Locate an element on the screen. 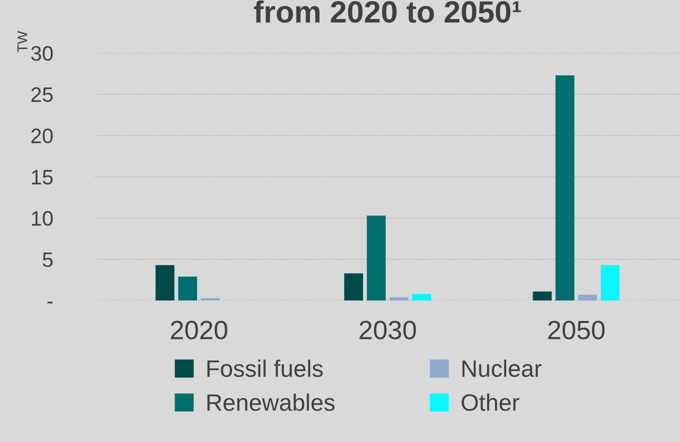 This screenshot has height=442, width=680. legend-label: Nuclear is located at coordinates (502, 368).